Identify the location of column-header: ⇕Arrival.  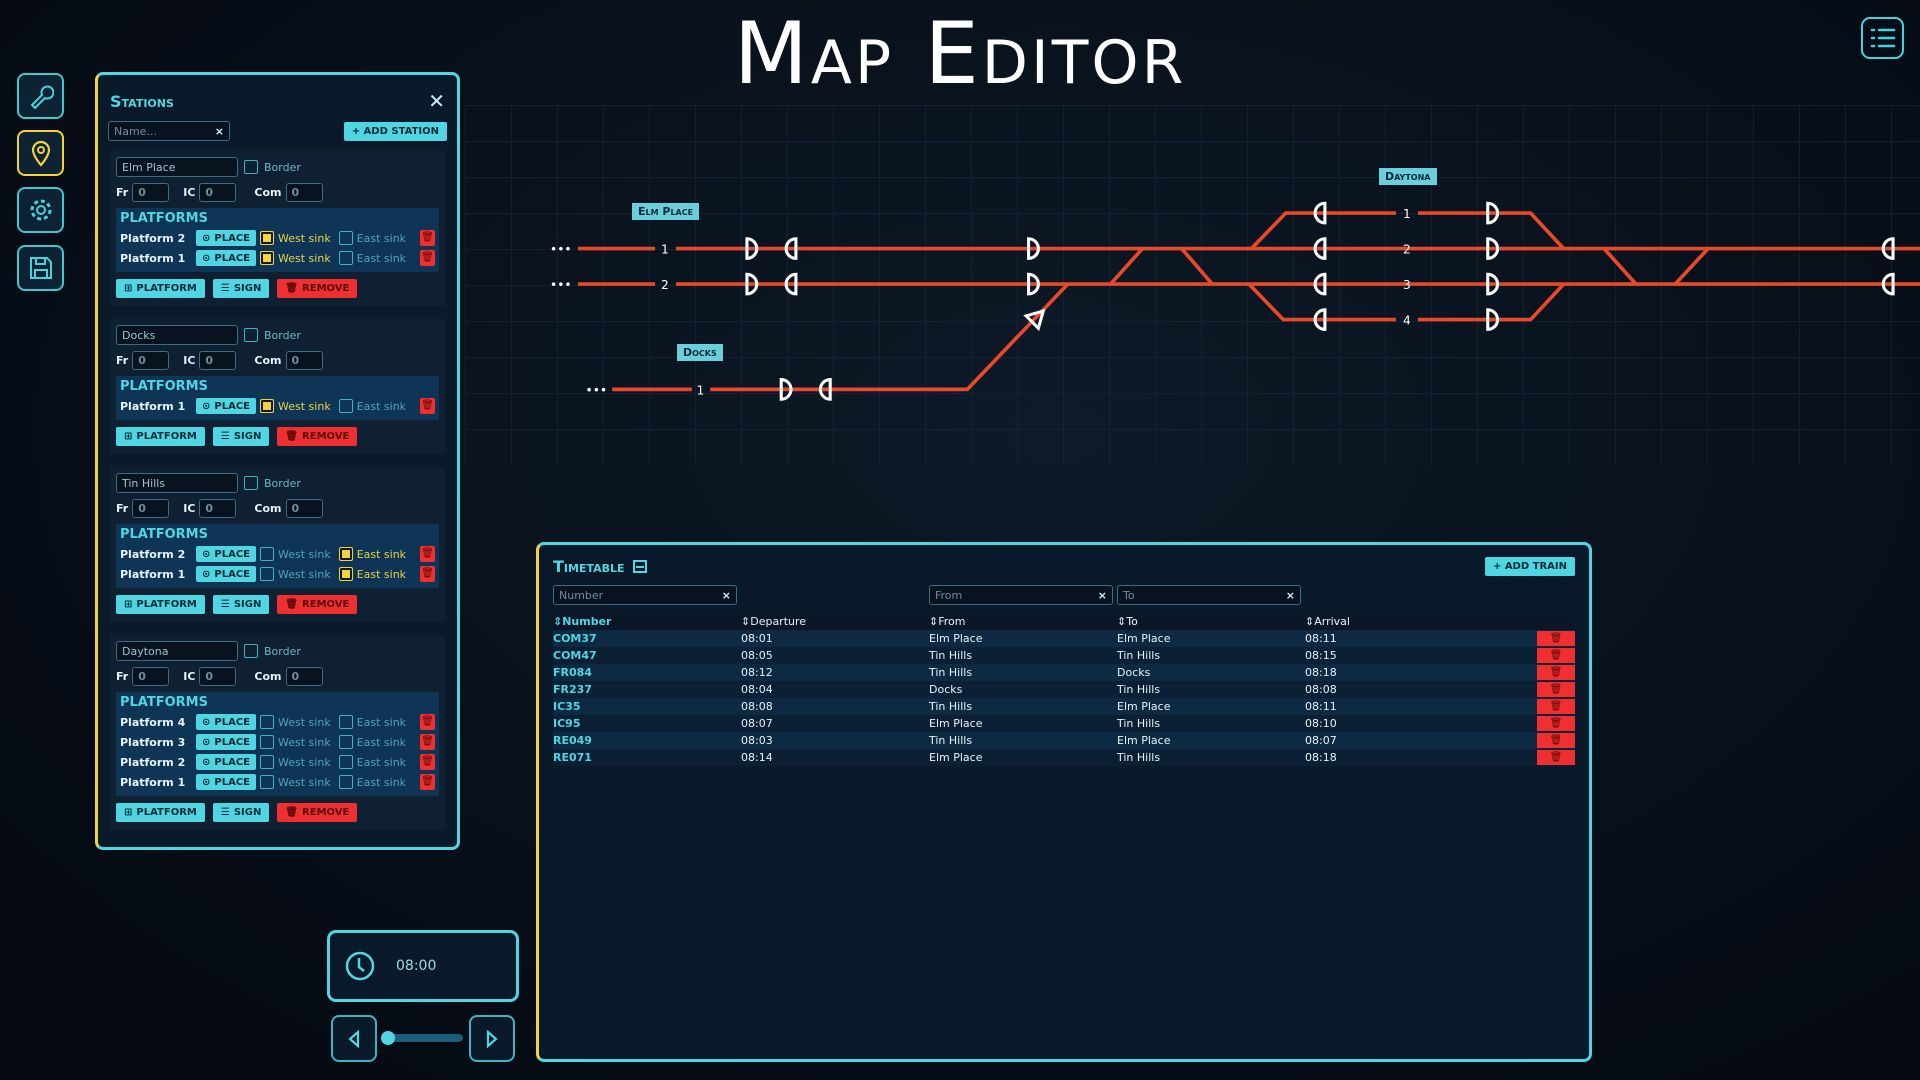
(1419, 621).